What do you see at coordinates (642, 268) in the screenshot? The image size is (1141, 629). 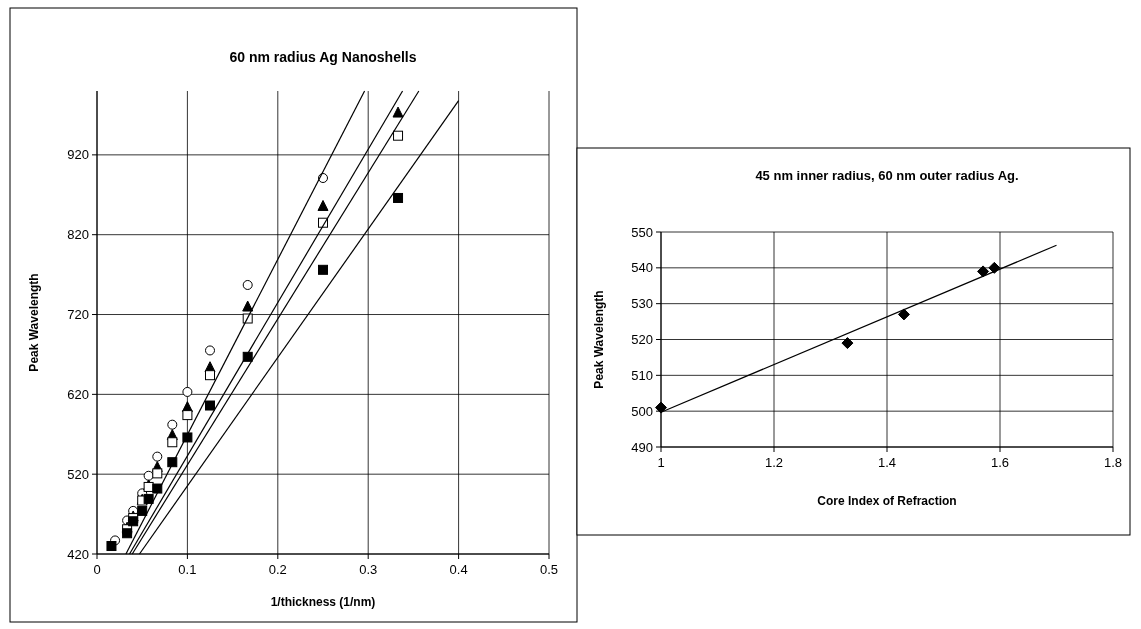 I see `y-tick-label: 540` at bounding box center [642, 268].